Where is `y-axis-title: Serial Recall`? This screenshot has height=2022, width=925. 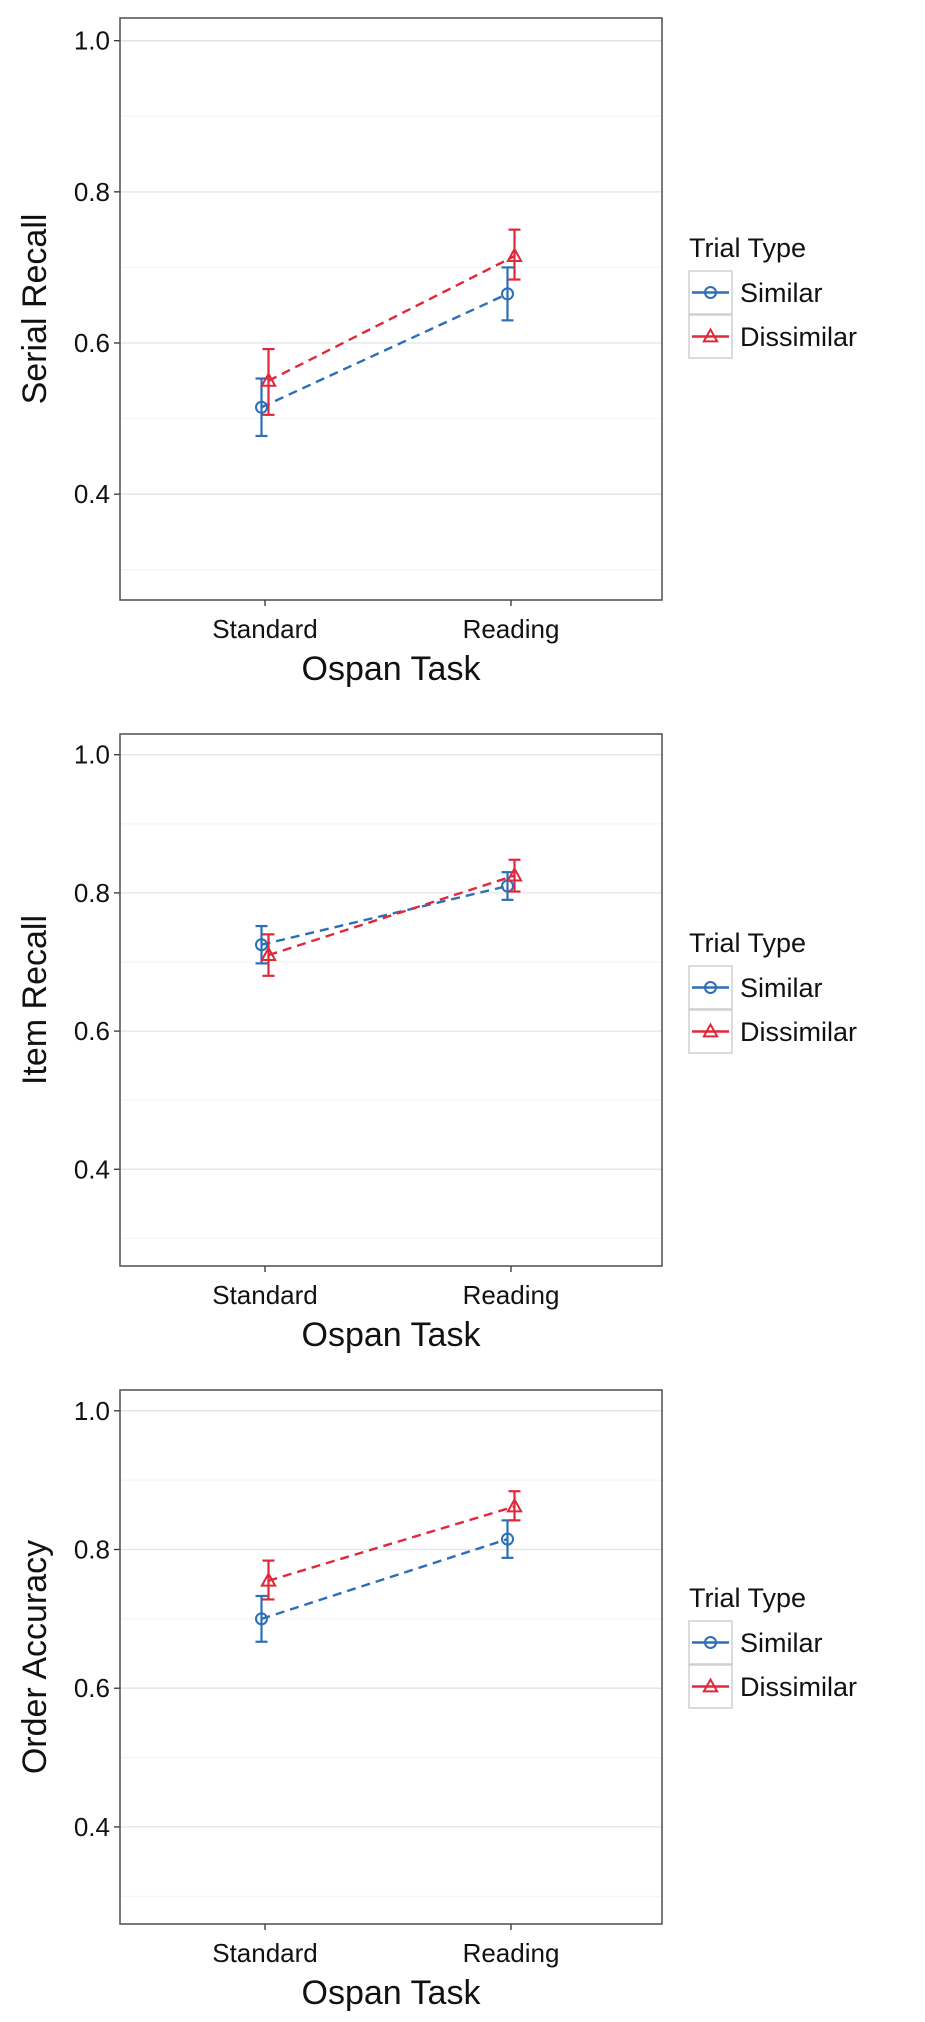
y-axis-title: Serial Recall is located at coordinates (35, 309).